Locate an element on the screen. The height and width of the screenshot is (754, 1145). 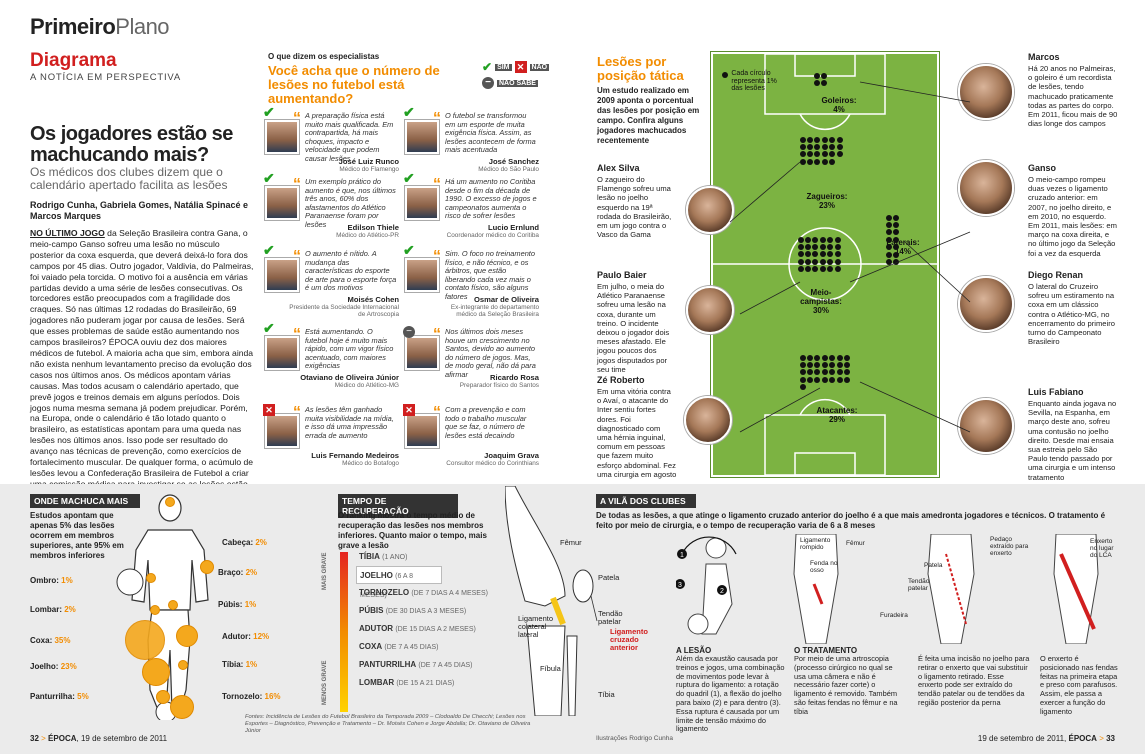
zone-value: 14% is located at coordinates (902, 251).